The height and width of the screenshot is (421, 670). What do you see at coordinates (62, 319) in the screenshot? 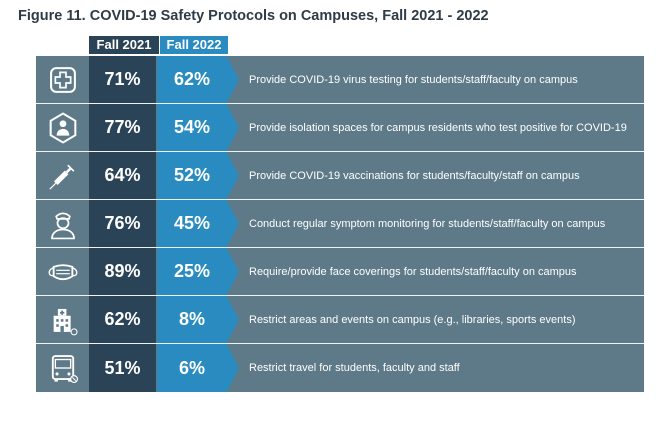
I see `building-icon` at bounding box center [62, 319].